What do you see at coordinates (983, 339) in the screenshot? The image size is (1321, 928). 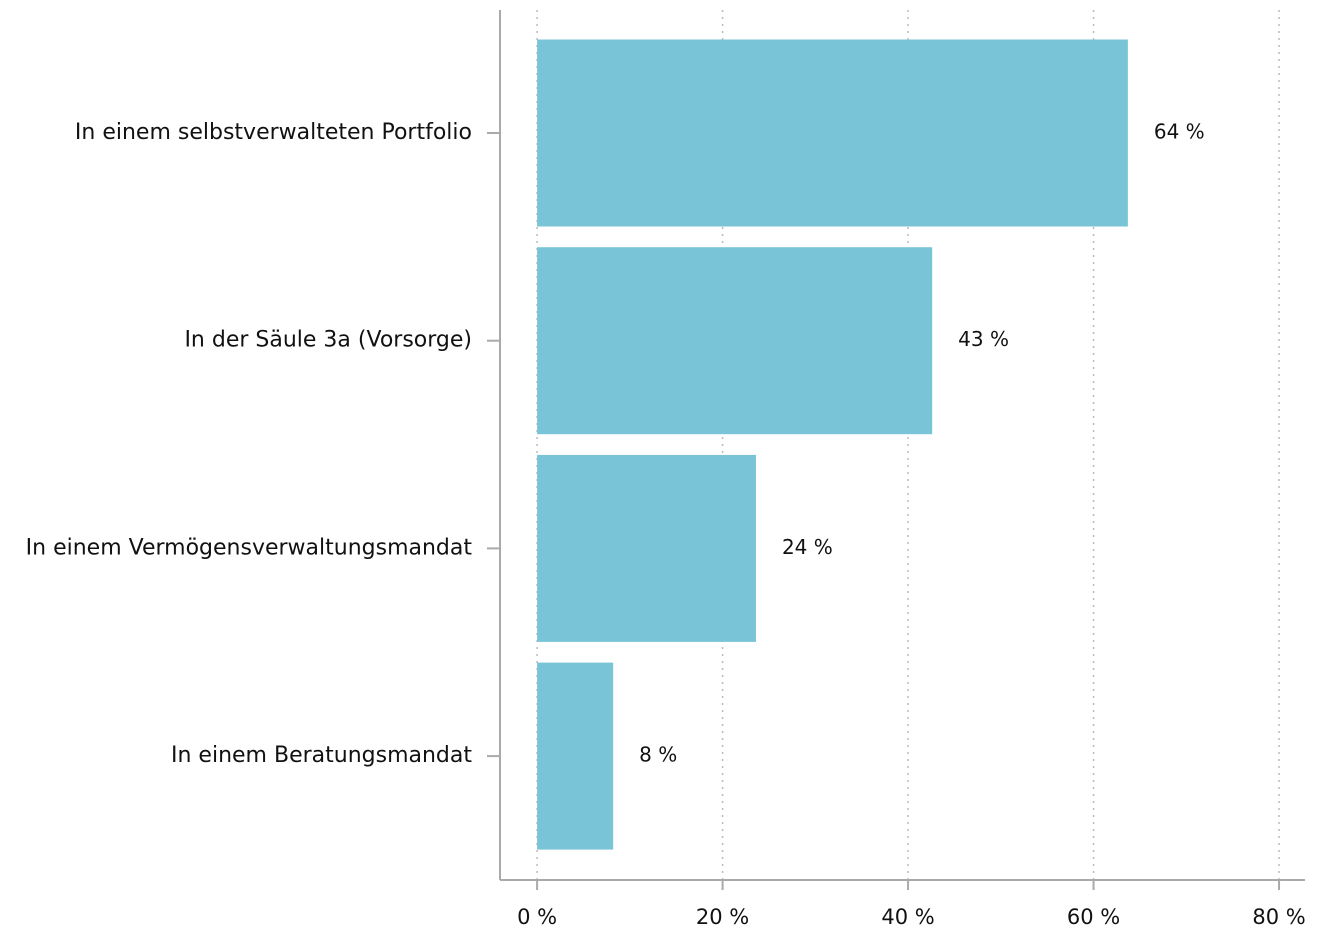 I see `value-label: 43 %` at bounding box center [983, 339].